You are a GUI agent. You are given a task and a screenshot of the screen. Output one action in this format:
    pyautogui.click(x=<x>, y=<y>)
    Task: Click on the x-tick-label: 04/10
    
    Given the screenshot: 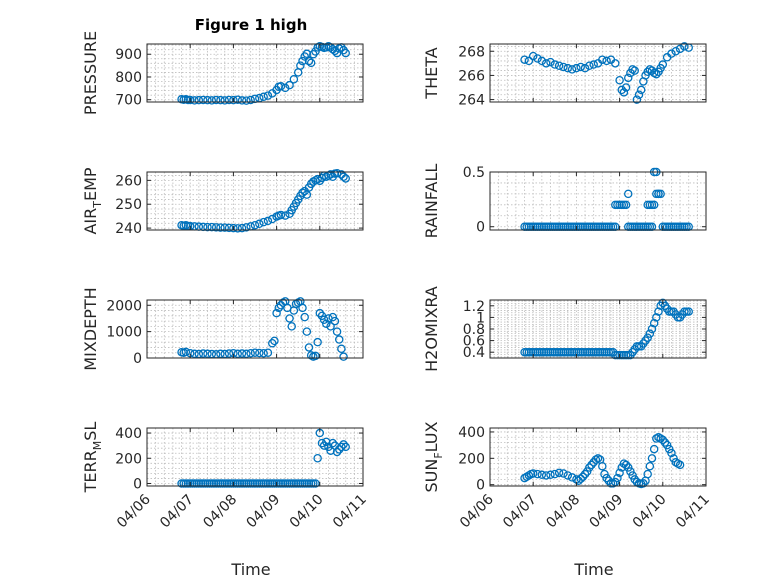 What is the action you would take?
    pyautogui.click(x=307, y=512)
    